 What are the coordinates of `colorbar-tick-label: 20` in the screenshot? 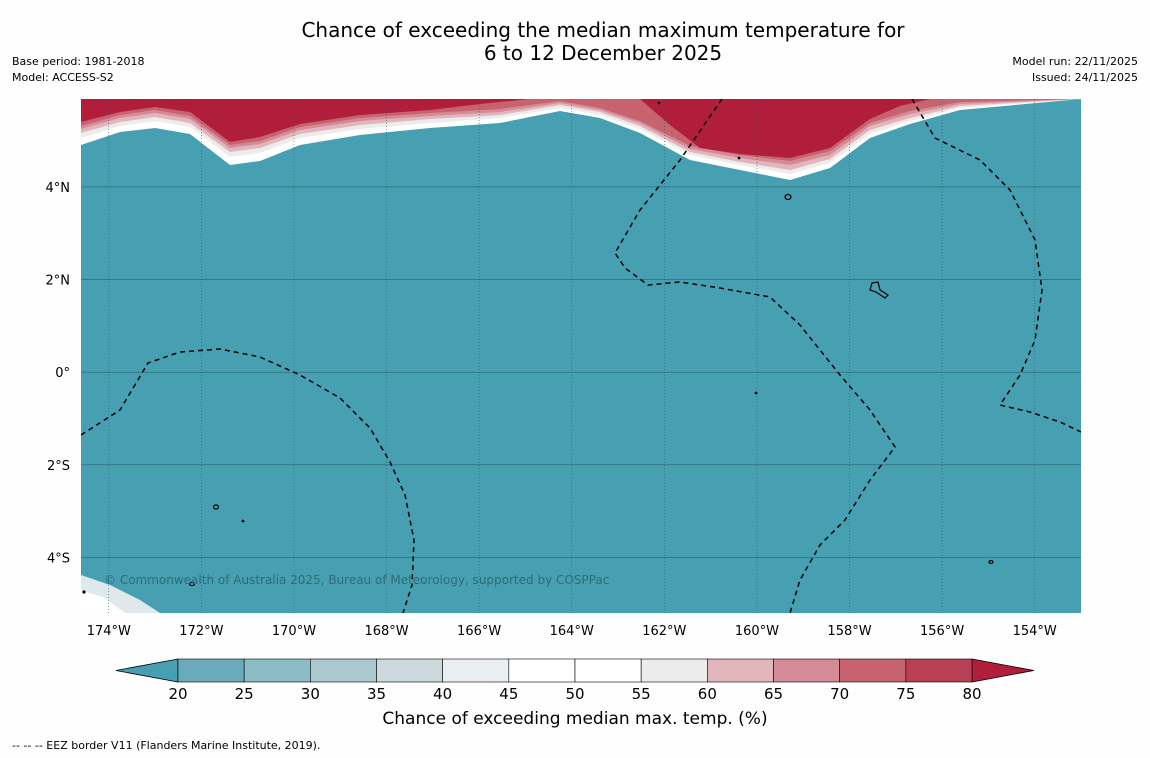 It's located at (177, 694).